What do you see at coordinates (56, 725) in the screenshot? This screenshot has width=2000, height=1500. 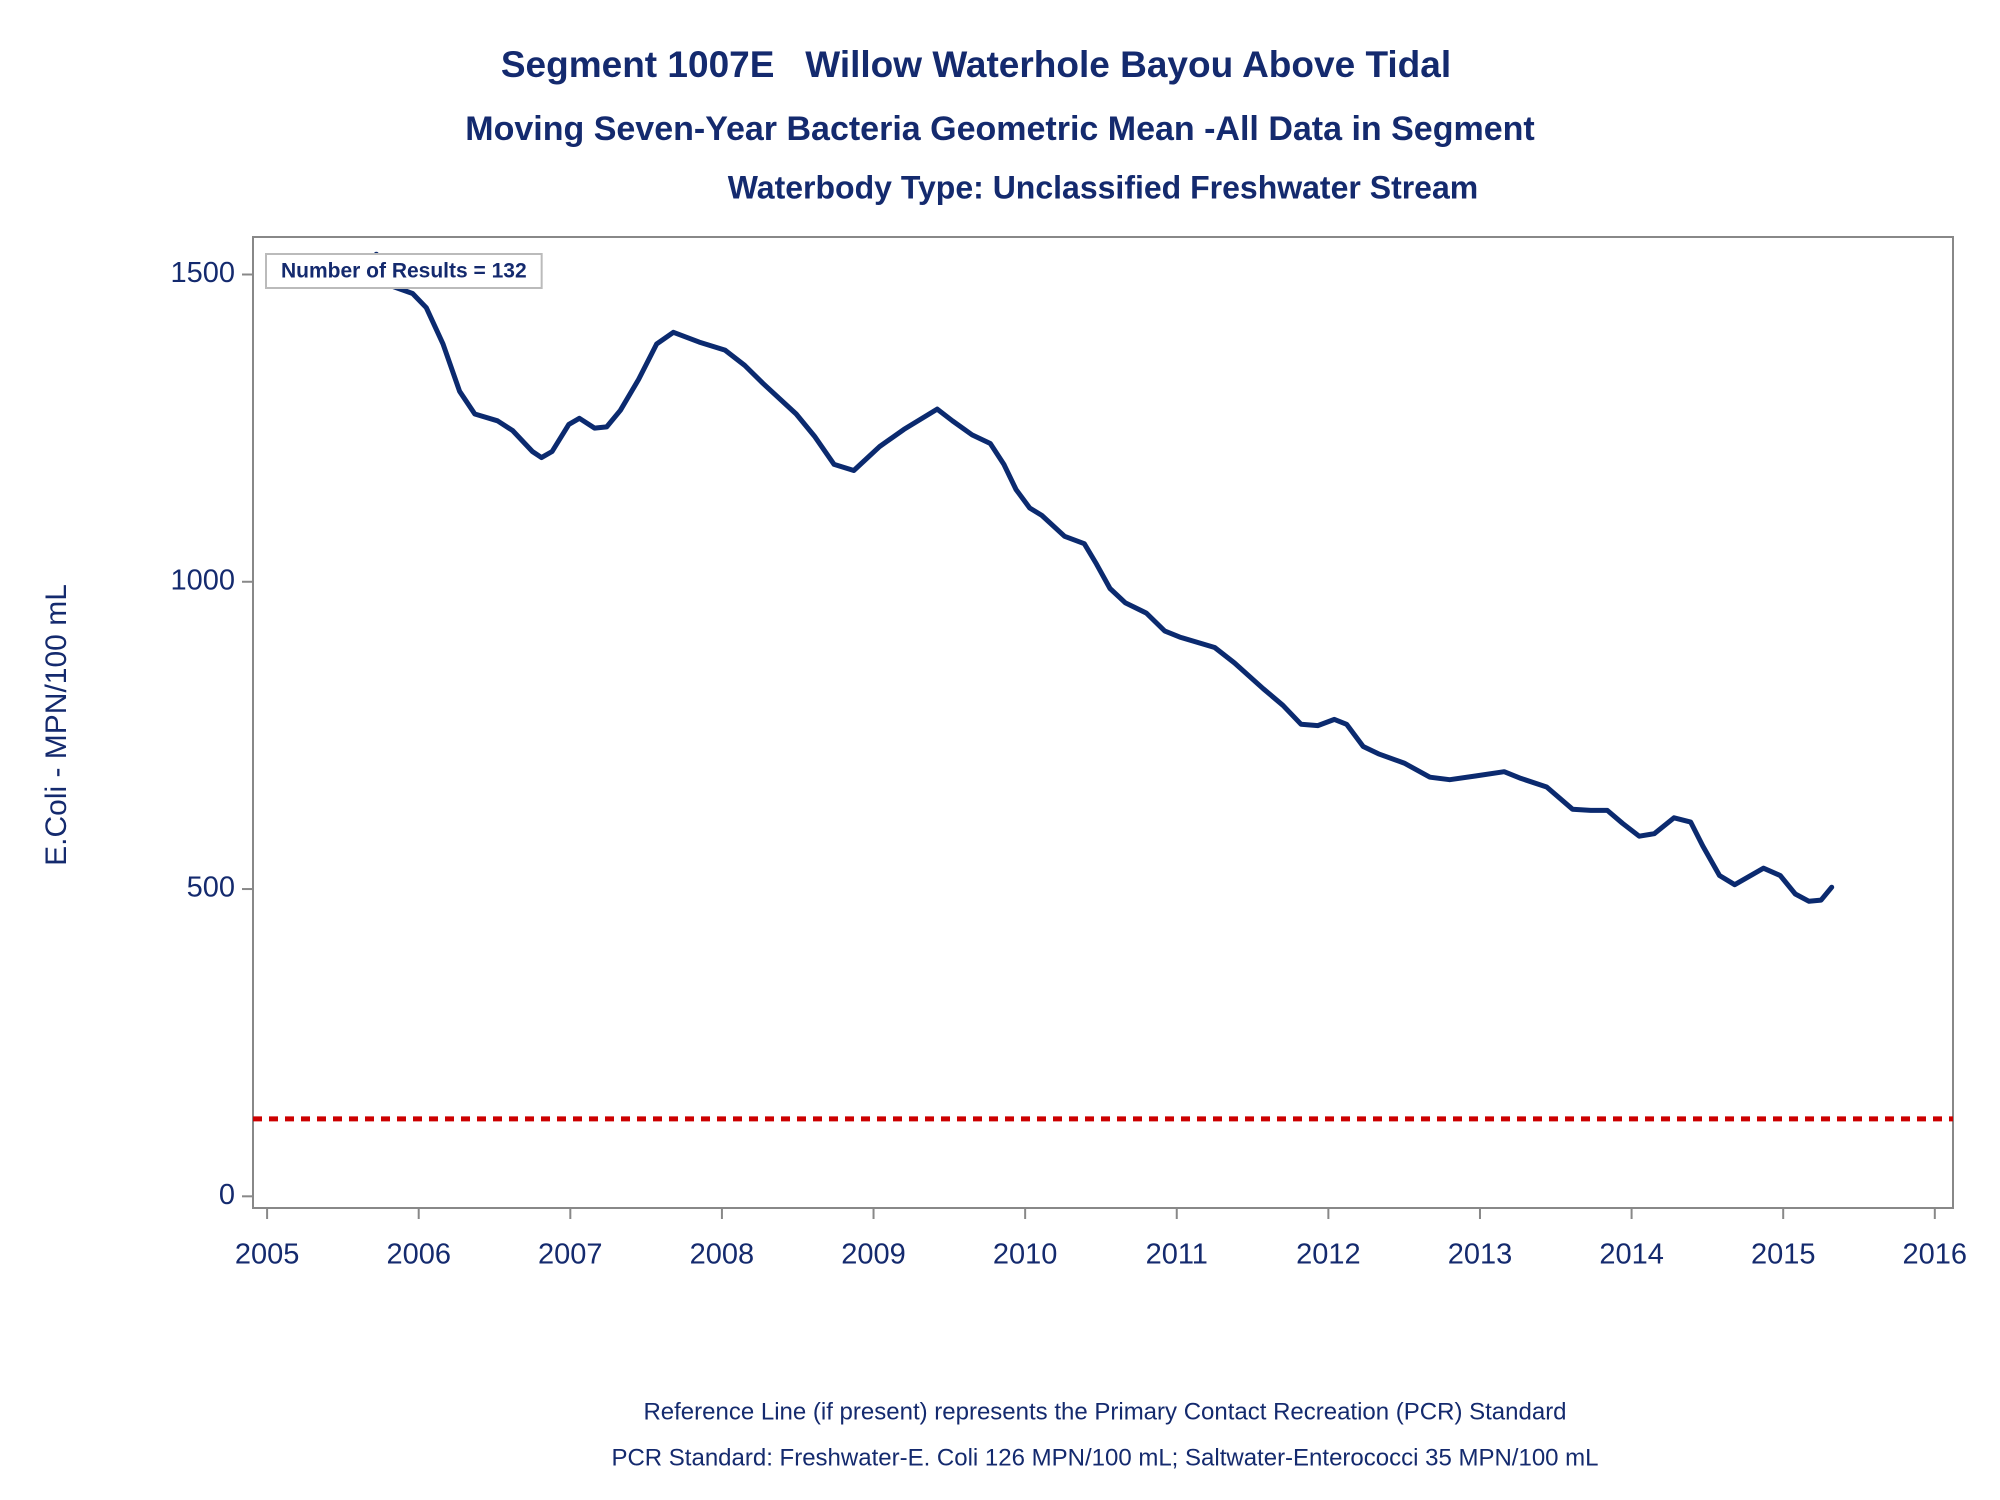 I see `y-axis-label: E.Coli - MPN/100 mL` at bounding box center [56, 725].